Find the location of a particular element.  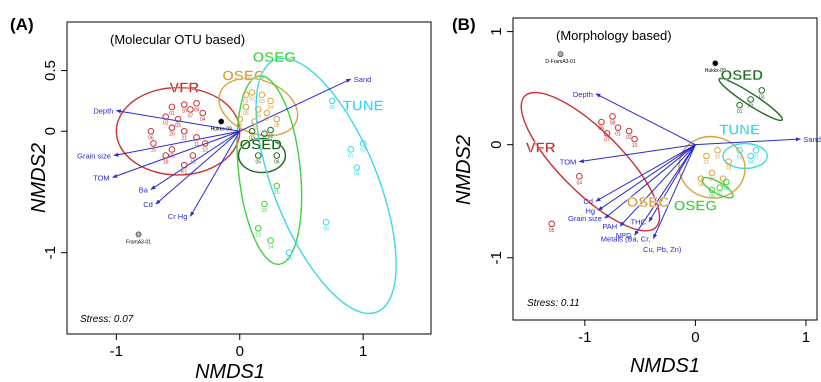

sample-point-label: 14 is located at coordinates (271, 248).